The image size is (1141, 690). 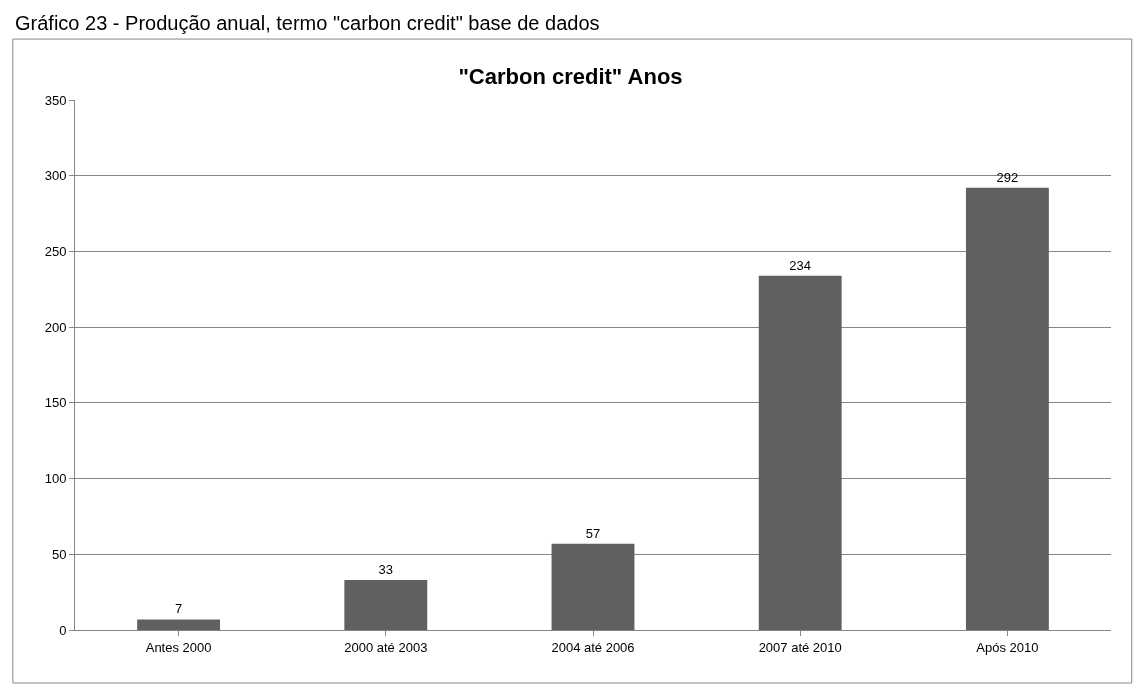 What do you see at coordinates (1007, 647) in the screenshot?
I see `x-tick-label: Após 2010` at bounding box center [1007, 647].